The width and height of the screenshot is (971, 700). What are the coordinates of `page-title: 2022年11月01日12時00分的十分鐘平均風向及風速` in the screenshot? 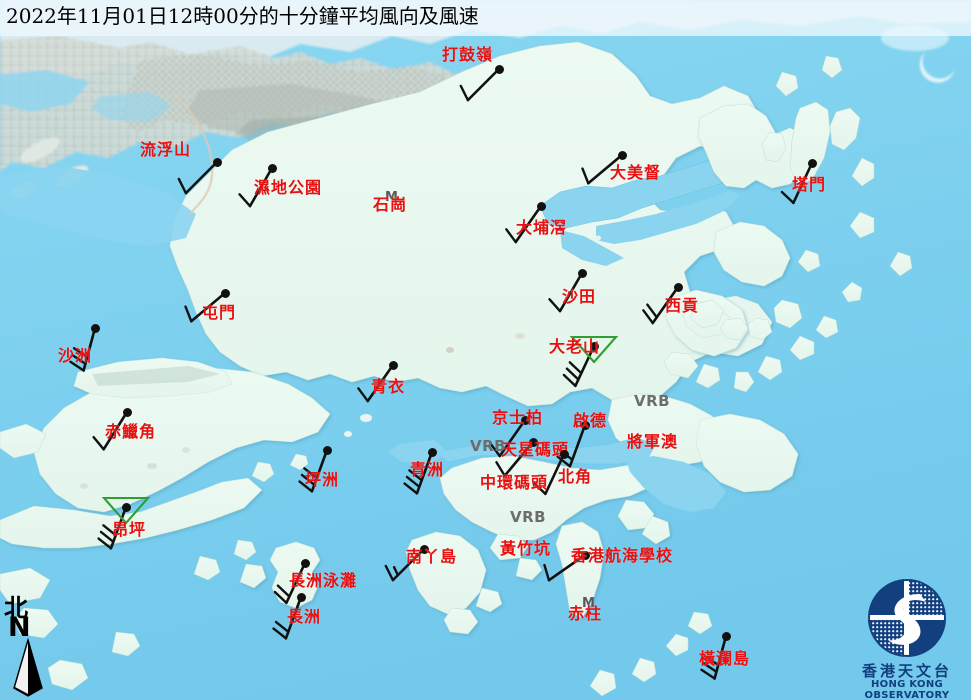 It's located at (242, 16).